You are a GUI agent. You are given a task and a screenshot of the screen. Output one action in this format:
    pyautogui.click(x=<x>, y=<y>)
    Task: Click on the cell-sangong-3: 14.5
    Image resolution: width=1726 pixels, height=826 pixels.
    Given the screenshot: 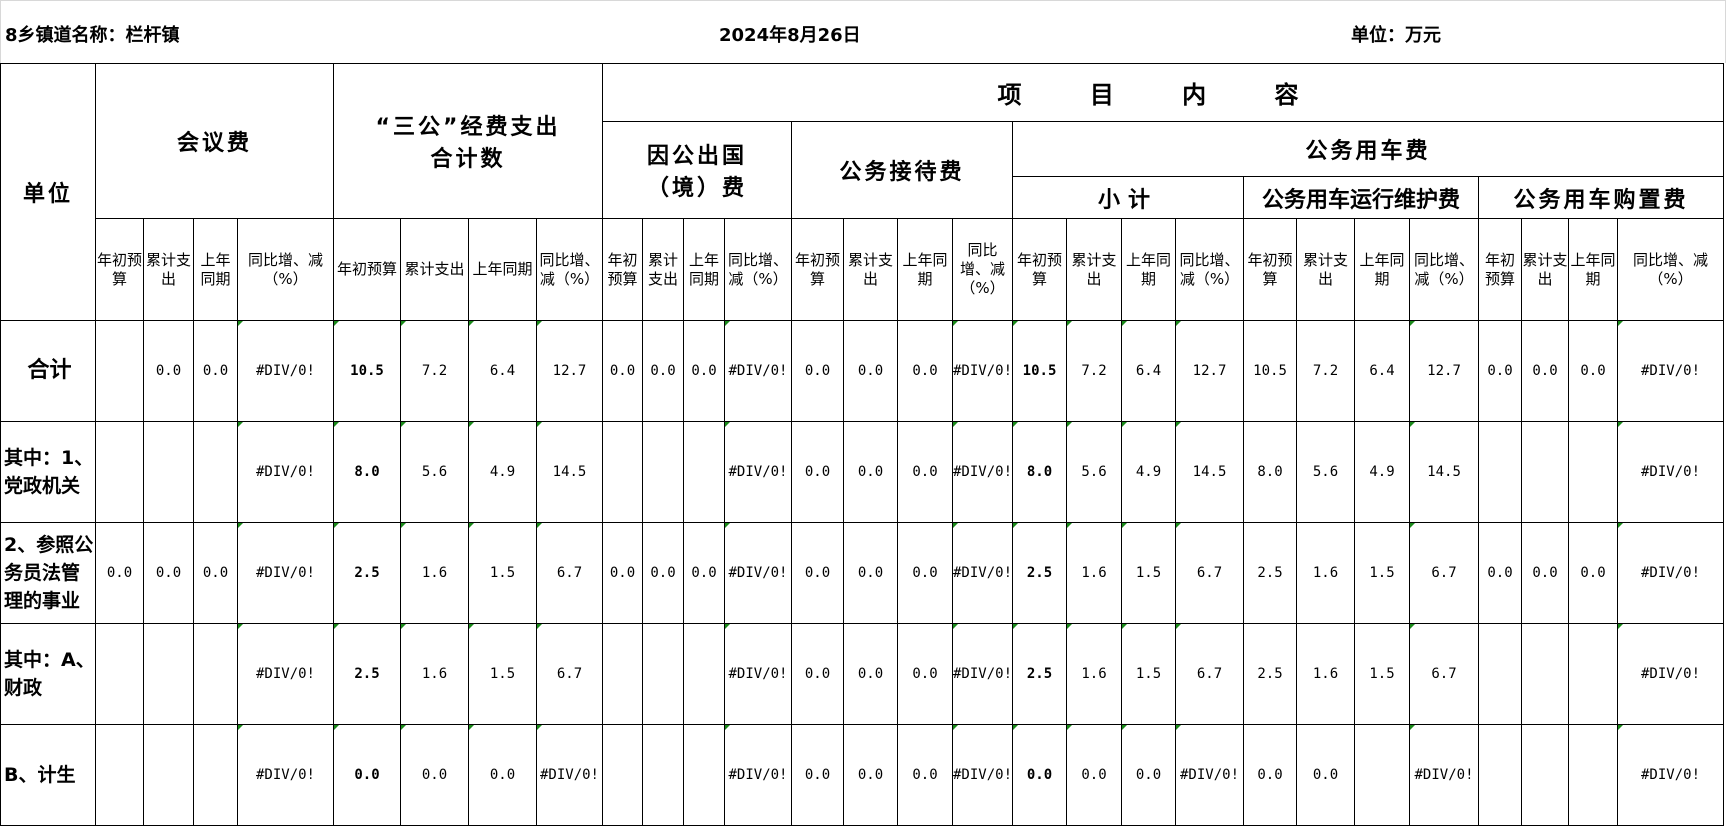 What is the action you would take?
    pyautogui.click(x=569, y=472)
    